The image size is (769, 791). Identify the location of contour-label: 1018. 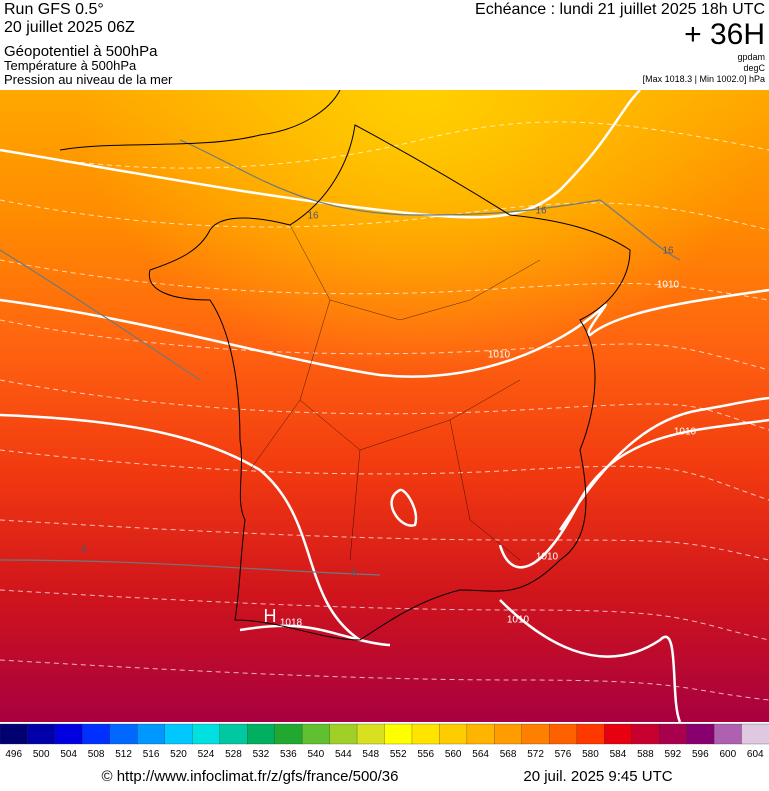
(291, 623).